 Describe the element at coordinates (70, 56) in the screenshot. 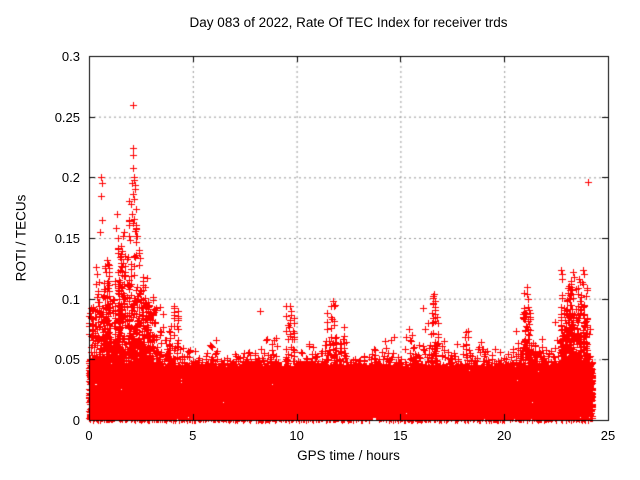

I see `y-tick-label-0.3: 0.3` at that location.